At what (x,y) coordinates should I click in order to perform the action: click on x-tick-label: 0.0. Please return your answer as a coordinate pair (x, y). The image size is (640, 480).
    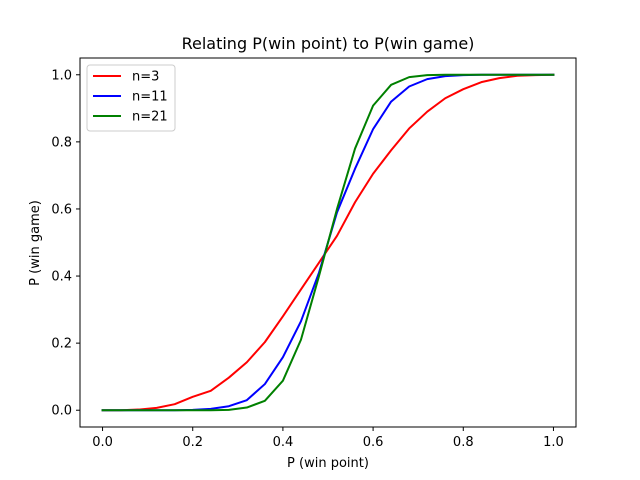
    Looking at the image, I should click on (102, 442).